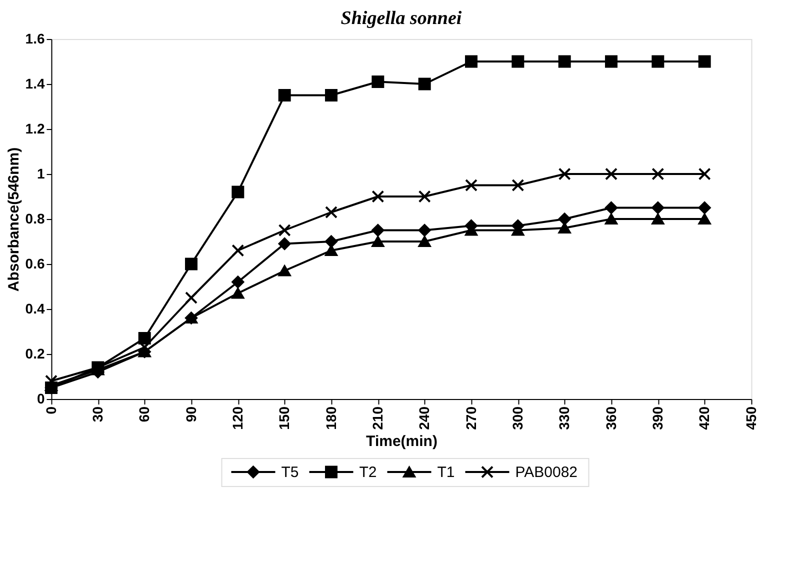  Describe the element at coordinates (35, 218) in the screenshot. I see `y-tick-label: 0.8` at that location.